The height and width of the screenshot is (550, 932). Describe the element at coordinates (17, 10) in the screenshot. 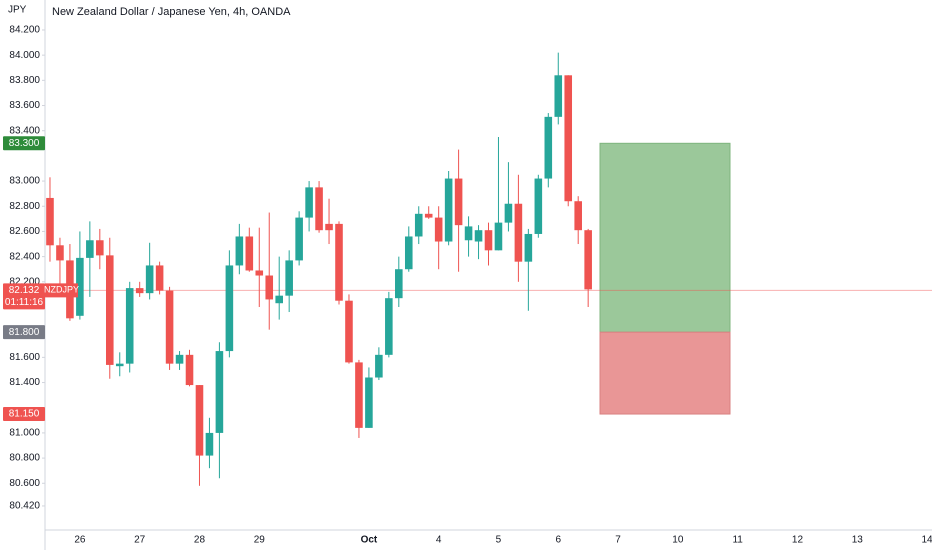

I see `y-axis-label: JPY` at that location.